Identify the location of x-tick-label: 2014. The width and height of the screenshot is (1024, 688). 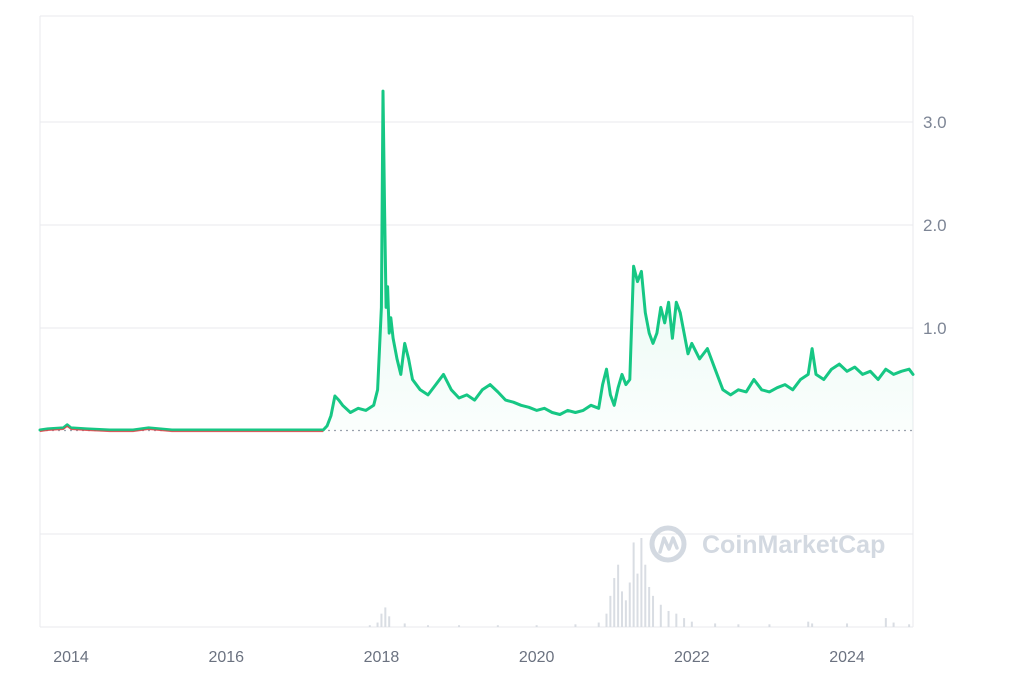
(71, 657).